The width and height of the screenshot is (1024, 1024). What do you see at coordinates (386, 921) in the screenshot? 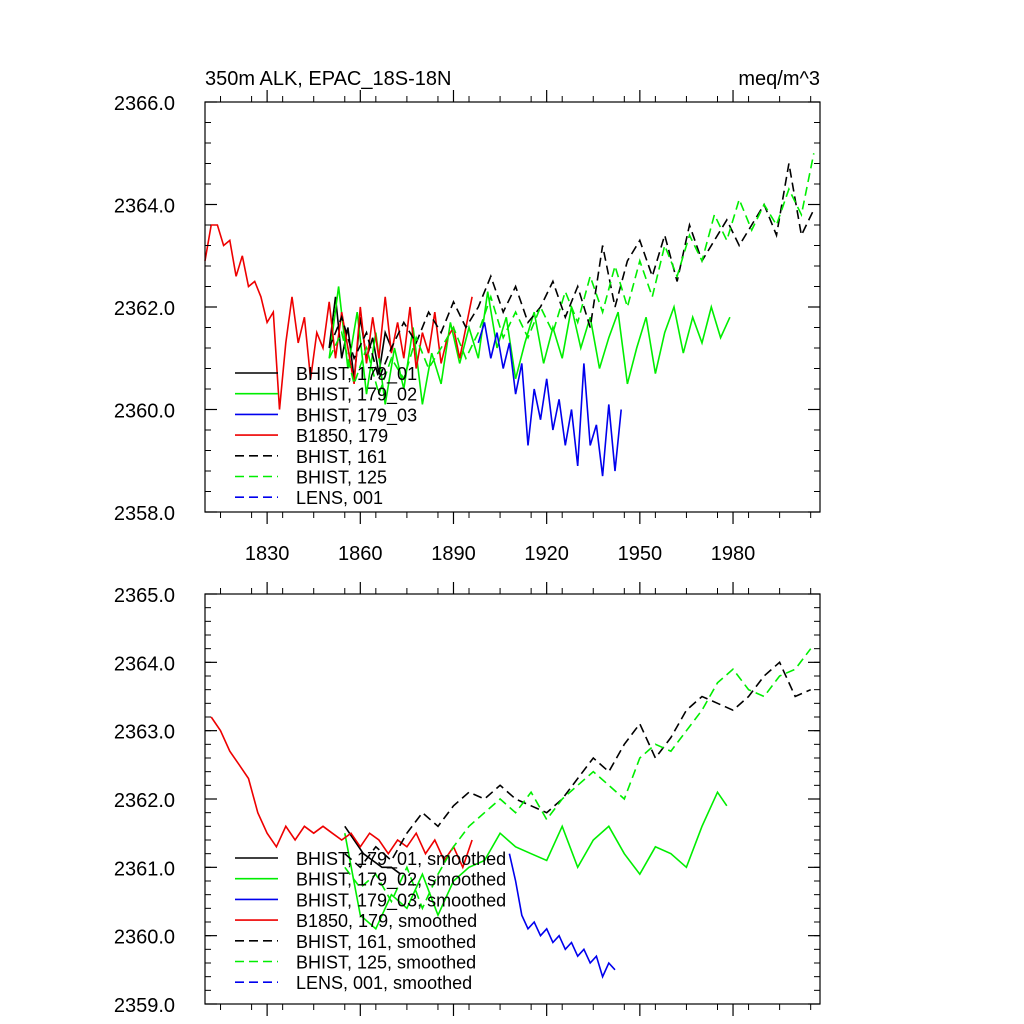
I see `legend-label: B1850, 179, smoothed` at bounding box center [386, 921].